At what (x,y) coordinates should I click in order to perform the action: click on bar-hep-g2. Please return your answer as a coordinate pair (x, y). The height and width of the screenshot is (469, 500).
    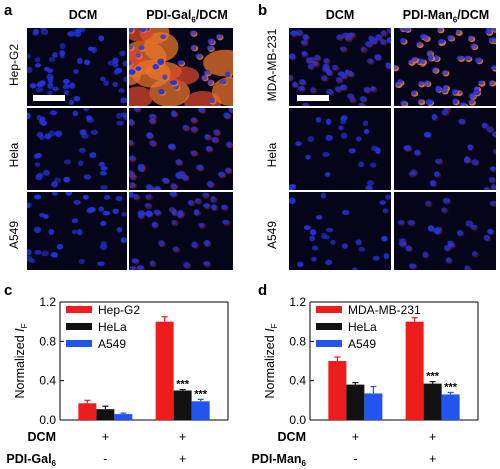
    Looking at the image, I should click on (164, 370).